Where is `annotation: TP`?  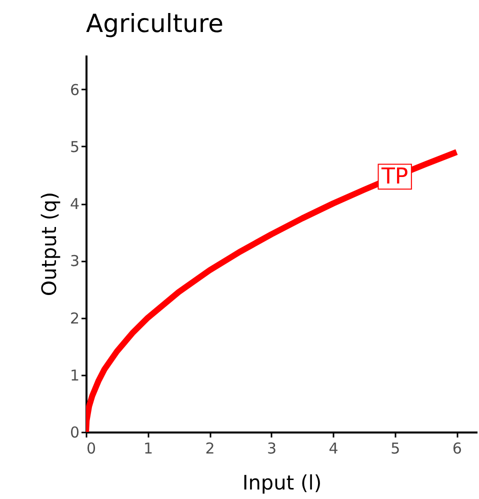 annotation: TP is located at coordinates (394, 177).